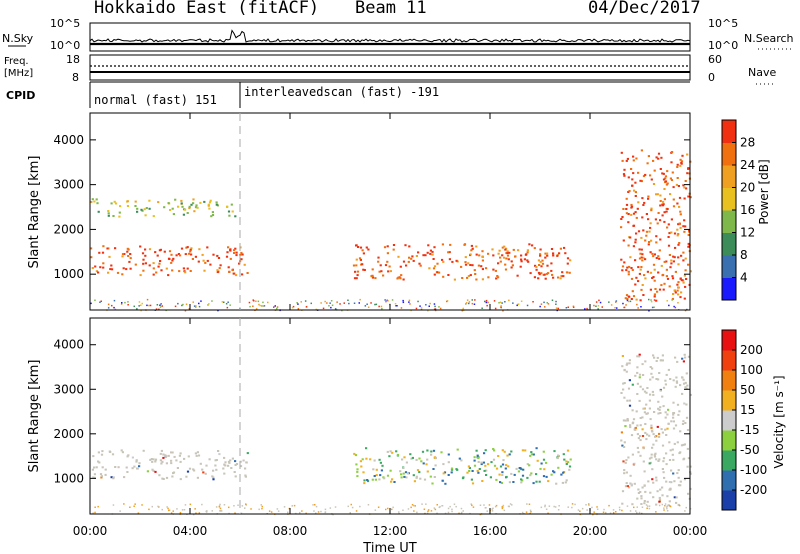 The height and width of the screenshot is (554, 800). Describe the element at coordinates (750, 430) in the screenshot. I see `velocity-colorbar-tick-4: -15` at that location.